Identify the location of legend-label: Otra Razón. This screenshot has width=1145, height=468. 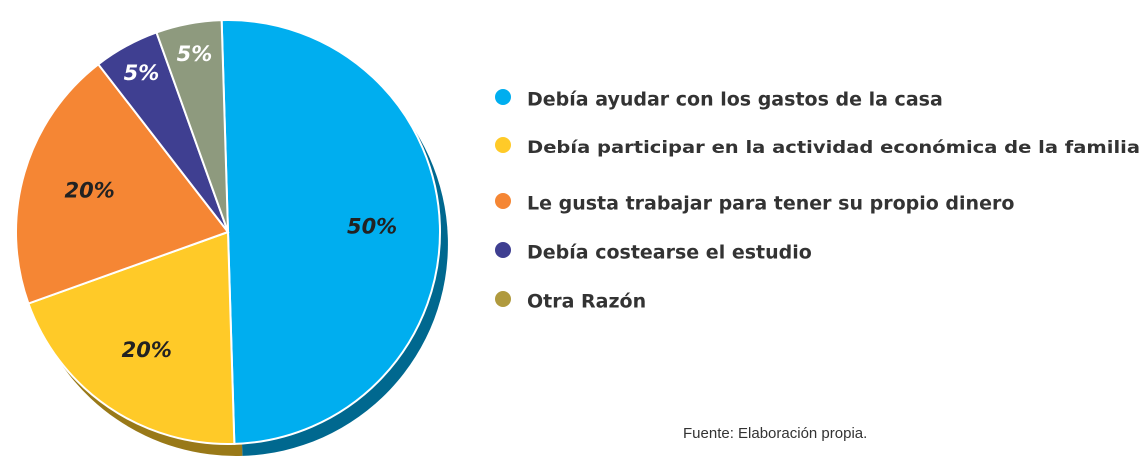
(586, 302).